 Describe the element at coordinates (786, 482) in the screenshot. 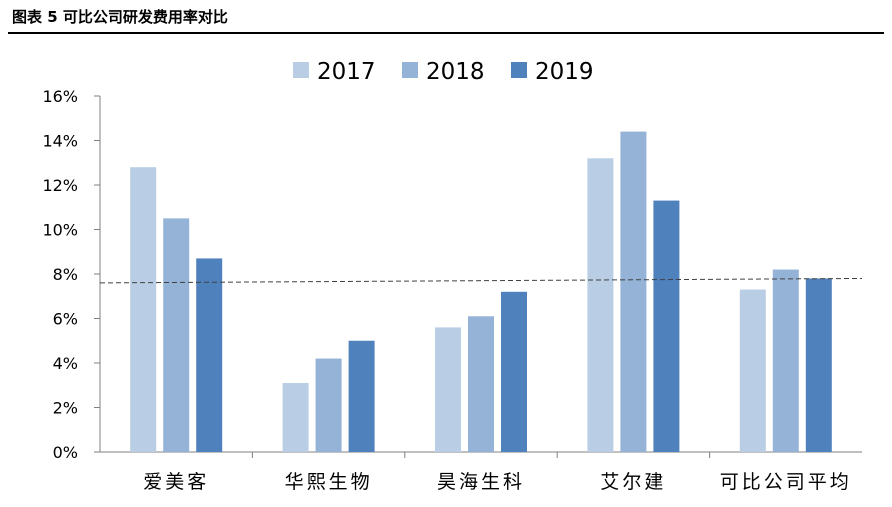

I see `x-category-label: 可比公司平均` at that location.